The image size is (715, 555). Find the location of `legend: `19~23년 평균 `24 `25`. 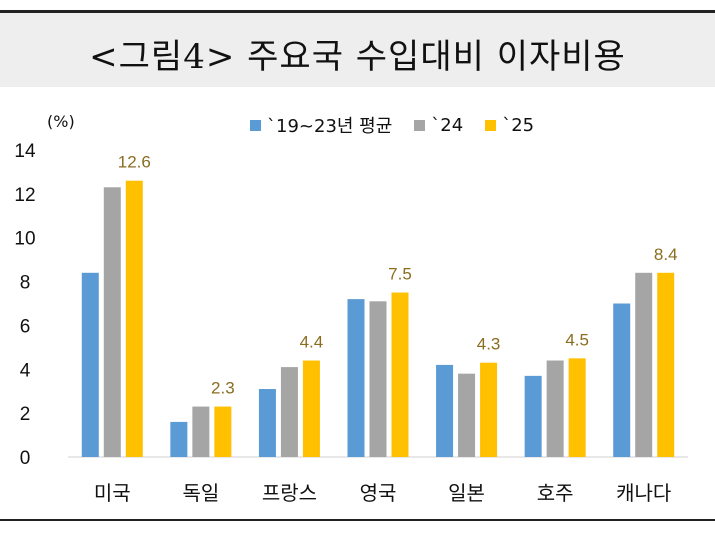

legend: `19~23년 평균 `24 `25 is located at coordinates (403, 125).